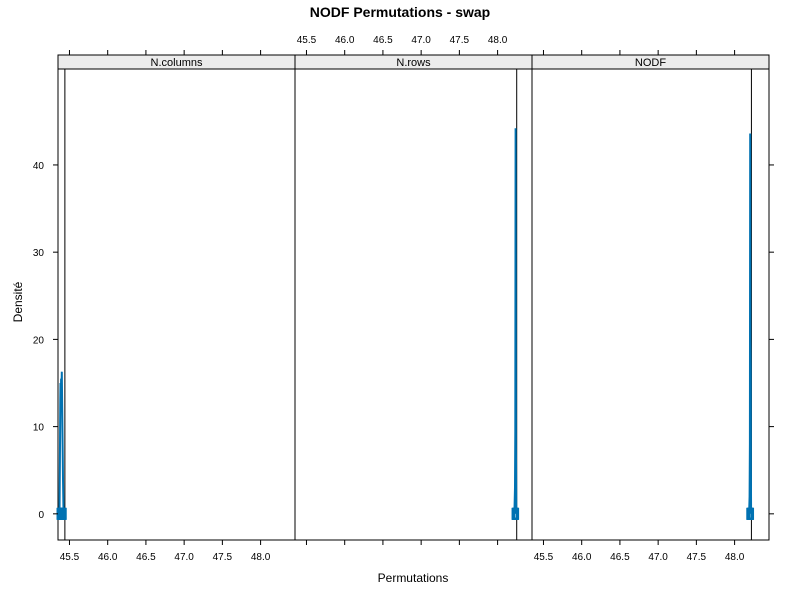 This screenshot has height=600, width=800. What do you see at coordinates (697, 557) in the screenshot?
I see `x-tick-label-2-4: 47.5` at bounding box center [697, 557].